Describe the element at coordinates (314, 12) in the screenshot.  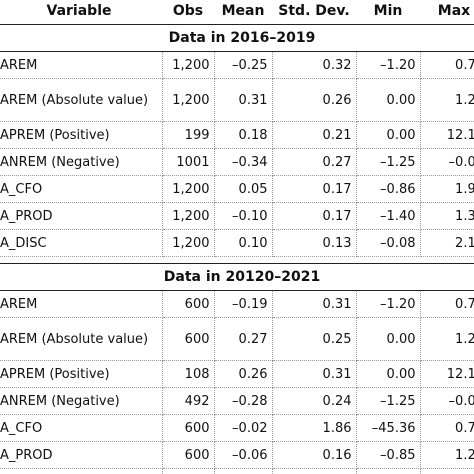
I see `column-header: Std. Dev.` at that location.